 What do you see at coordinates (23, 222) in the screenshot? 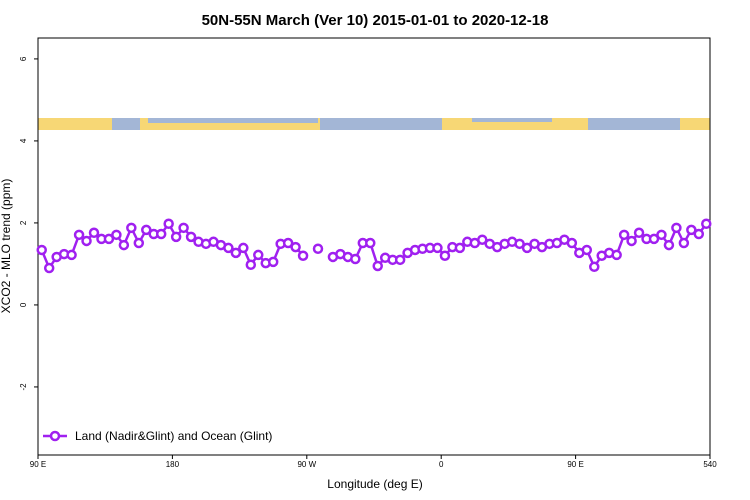
I see `y-tick-label: 2` at bounding box center [23, 222].